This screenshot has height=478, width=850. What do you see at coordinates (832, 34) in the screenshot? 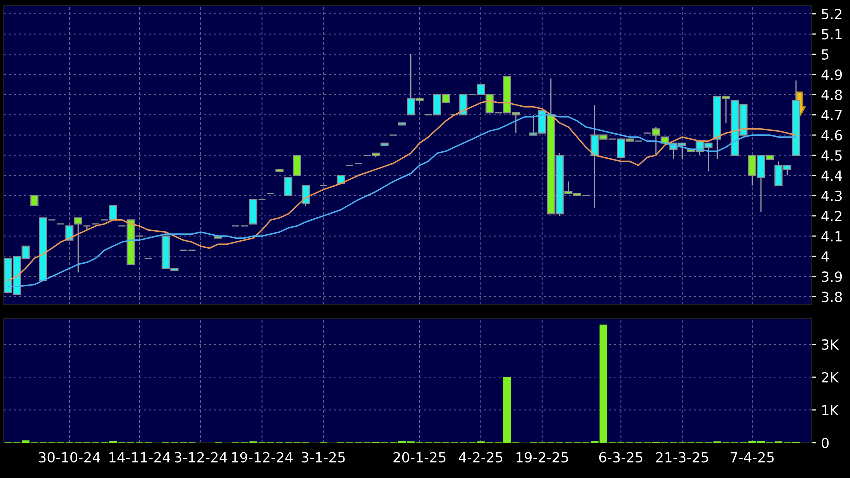
I see `y-tick-label: 5.1` at bounding box center [832, 34].